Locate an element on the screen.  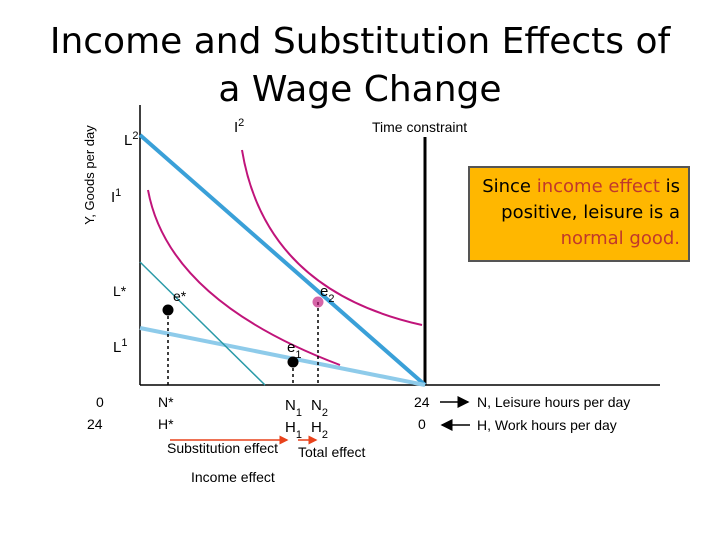
x-label-24-top: 24 is located at coordinates (422, 402).